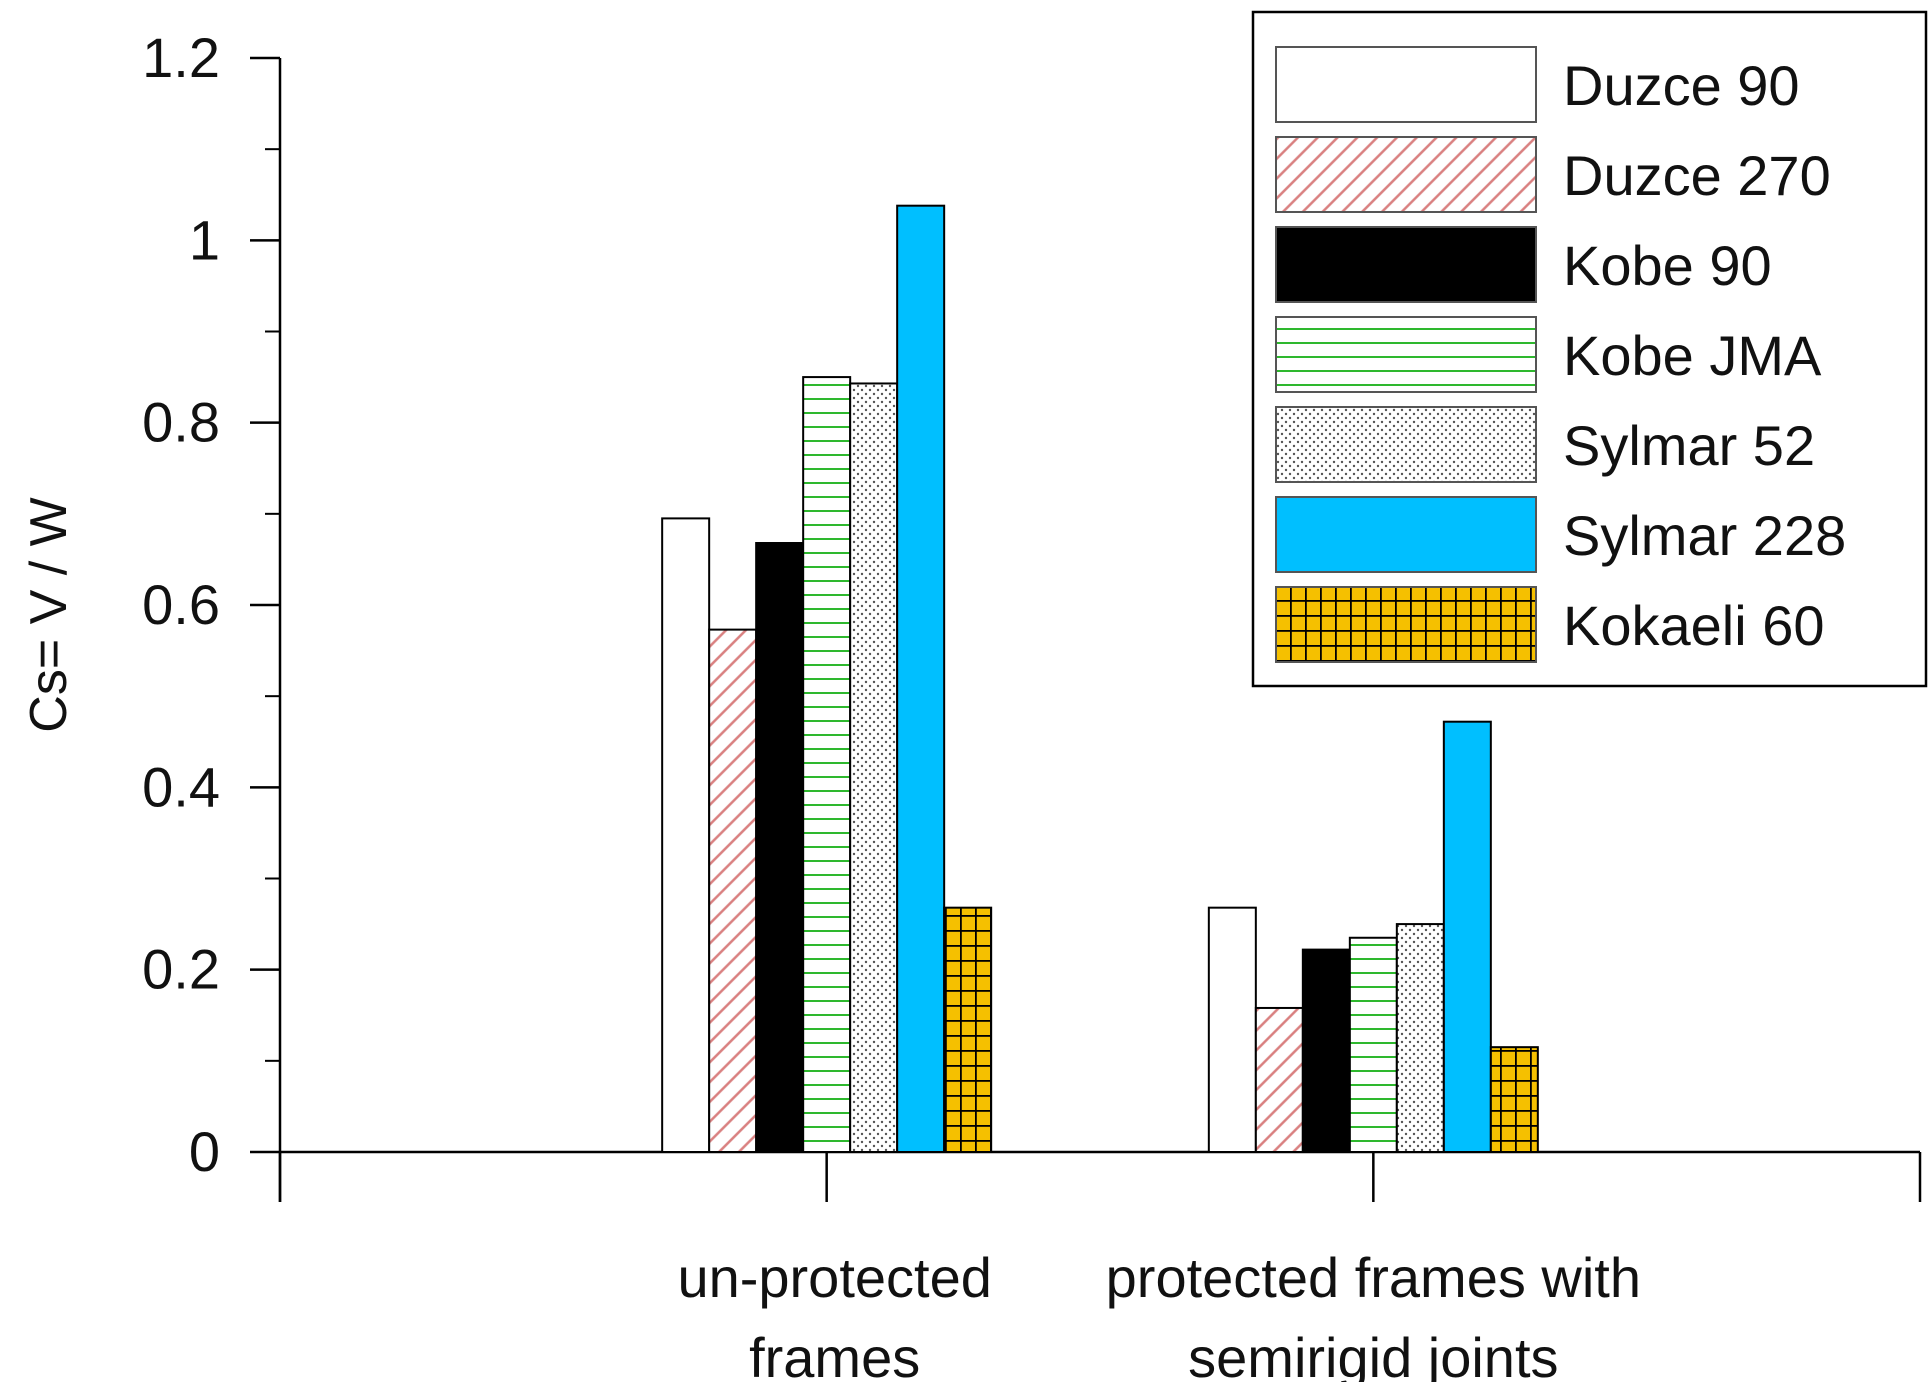 The width and height of the screenshot is (1929, 1387). I want to click on category-label: protected frames with, so click(1373, 1277).